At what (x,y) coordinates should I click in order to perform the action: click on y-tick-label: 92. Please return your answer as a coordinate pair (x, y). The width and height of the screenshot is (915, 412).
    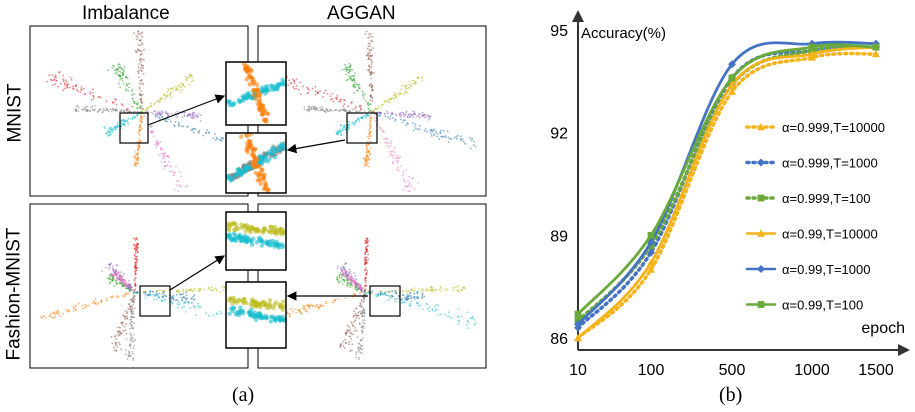
    Looking at the image, I should click on (559, 134).